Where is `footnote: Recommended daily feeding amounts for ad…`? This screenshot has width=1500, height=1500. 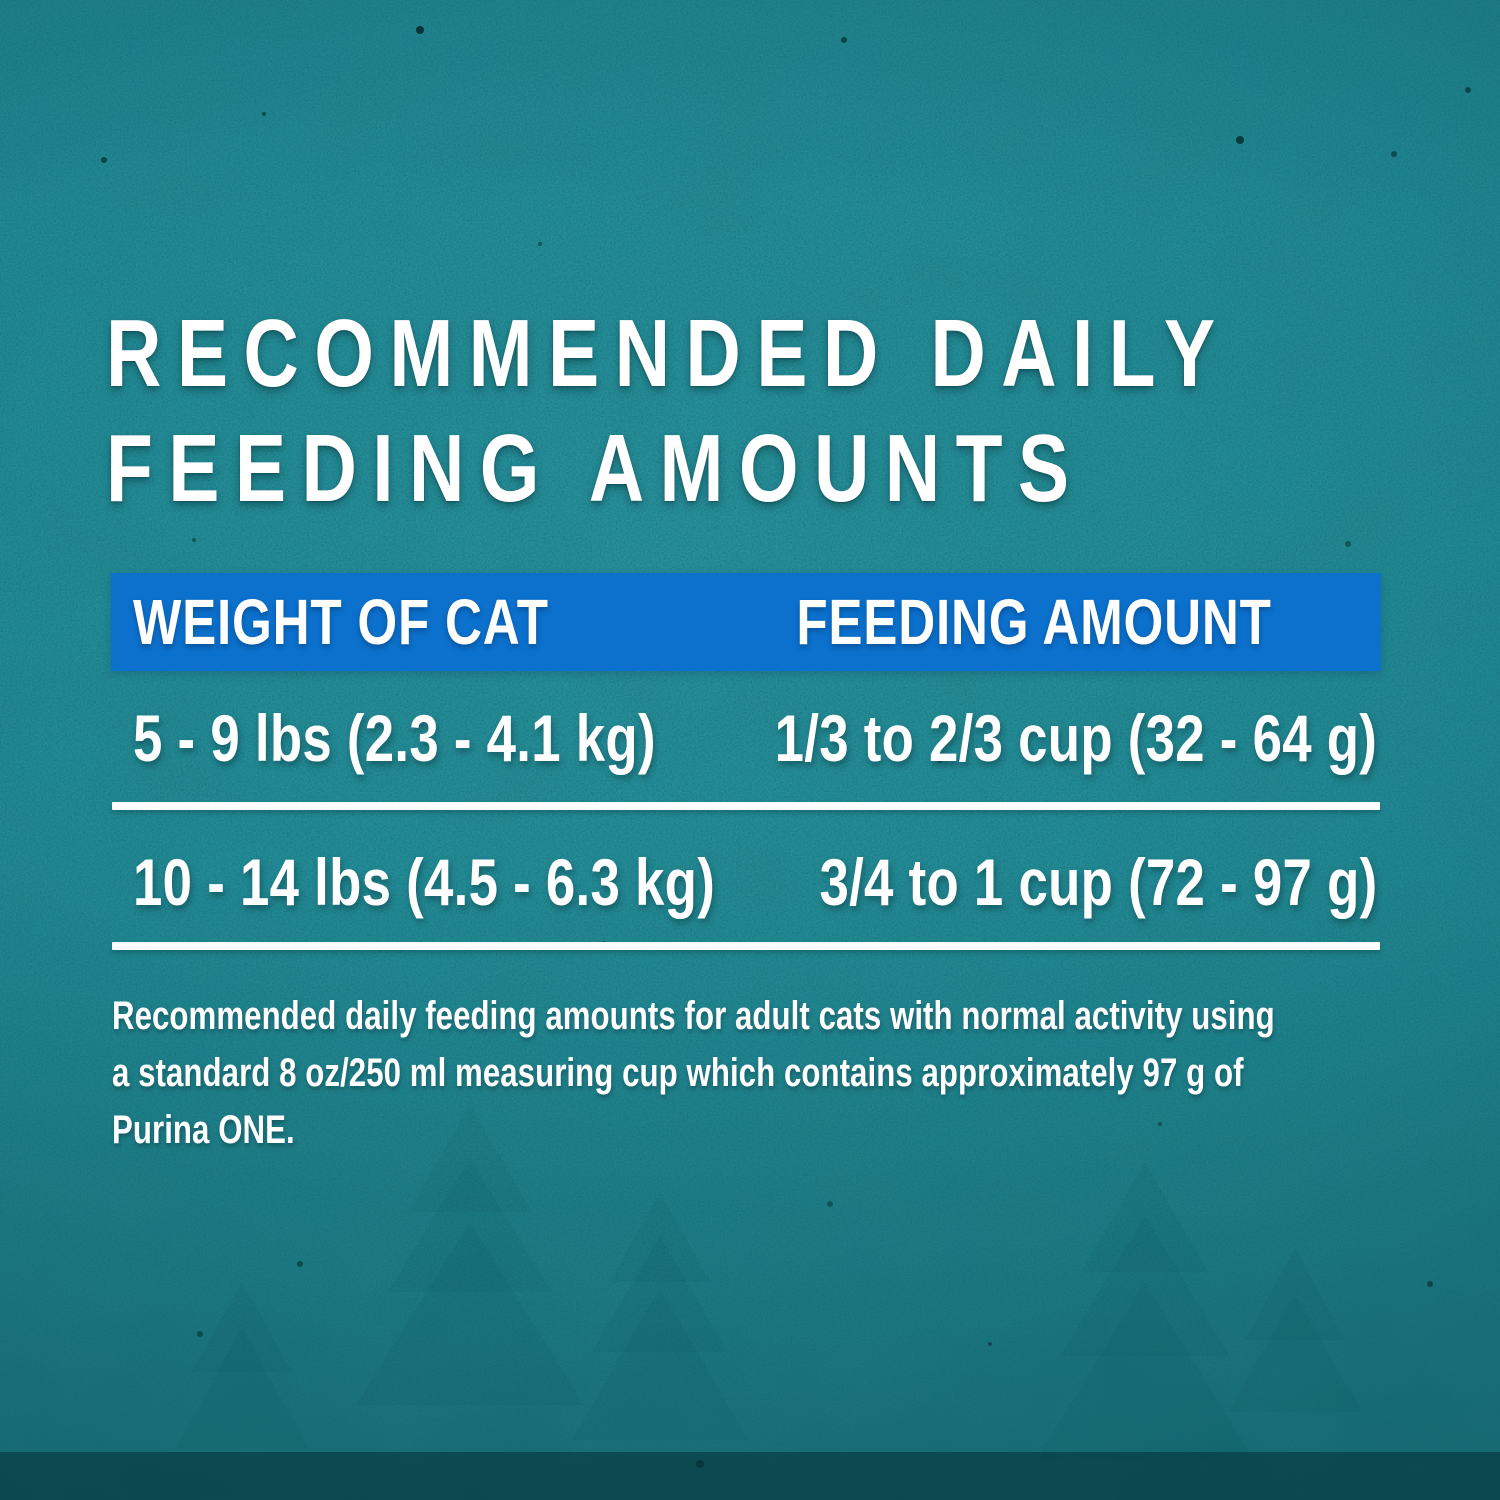
footnote: Recommended daily feeding amounts for ad… is located at coordinates (693, 1073).